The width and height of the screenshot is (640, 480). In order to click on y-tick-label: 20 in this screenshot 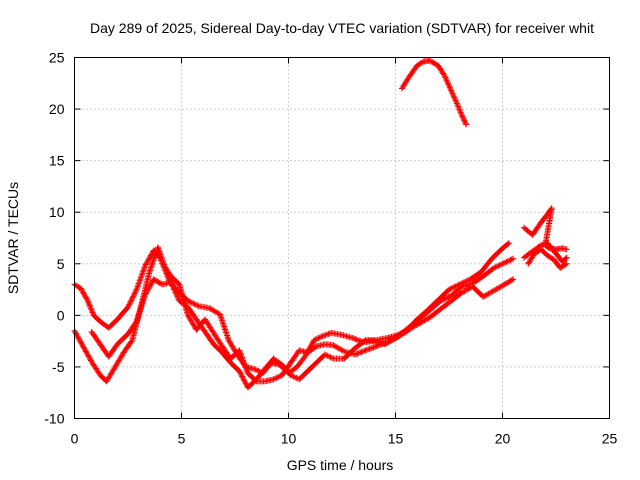, I will do `click(57, 109)`.